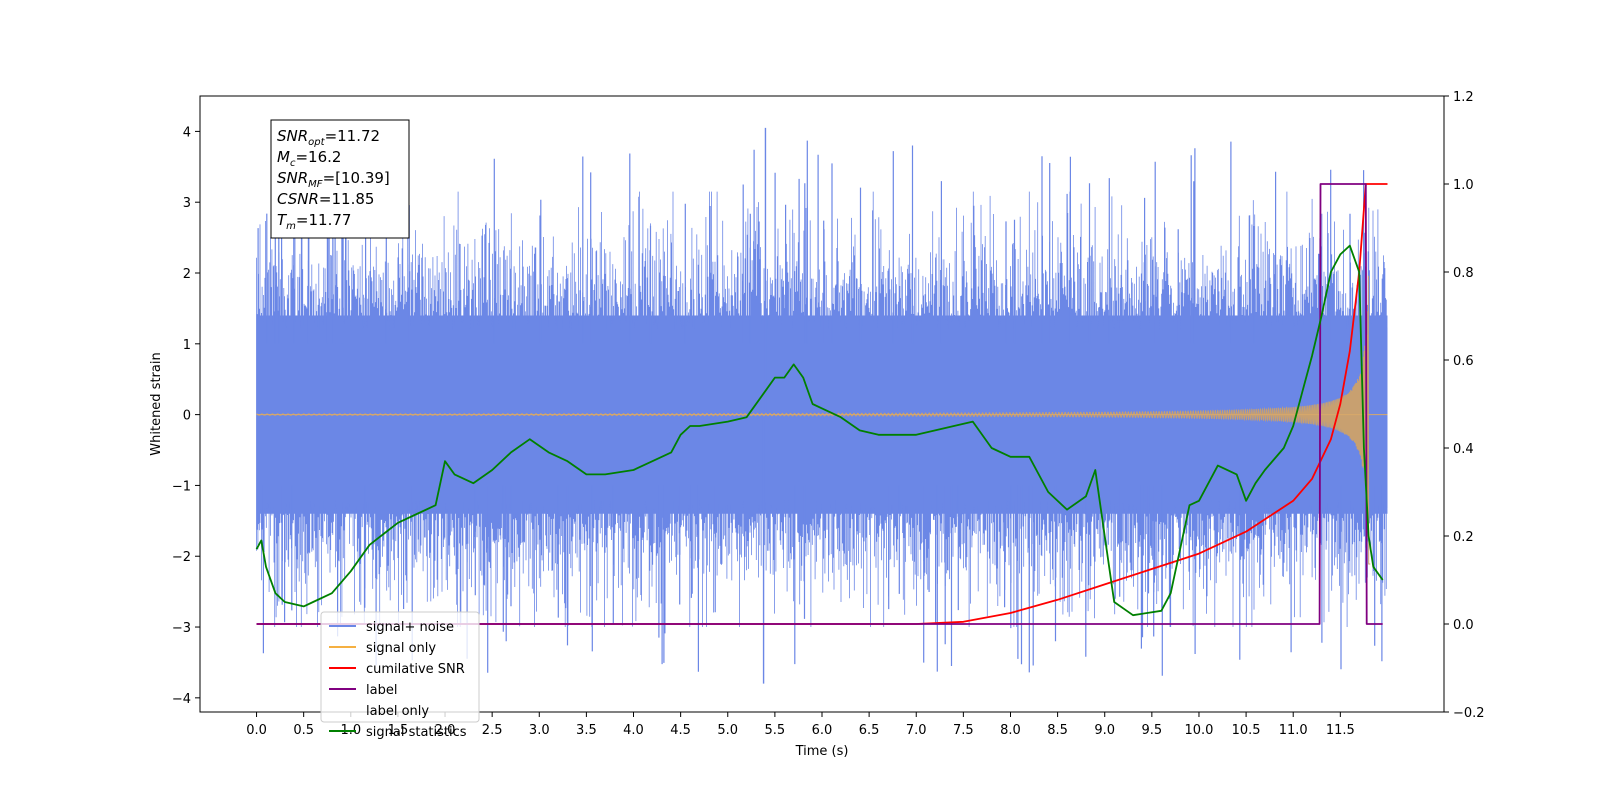  I want to click on x-tick-label: 4.0, so click(633, 730).